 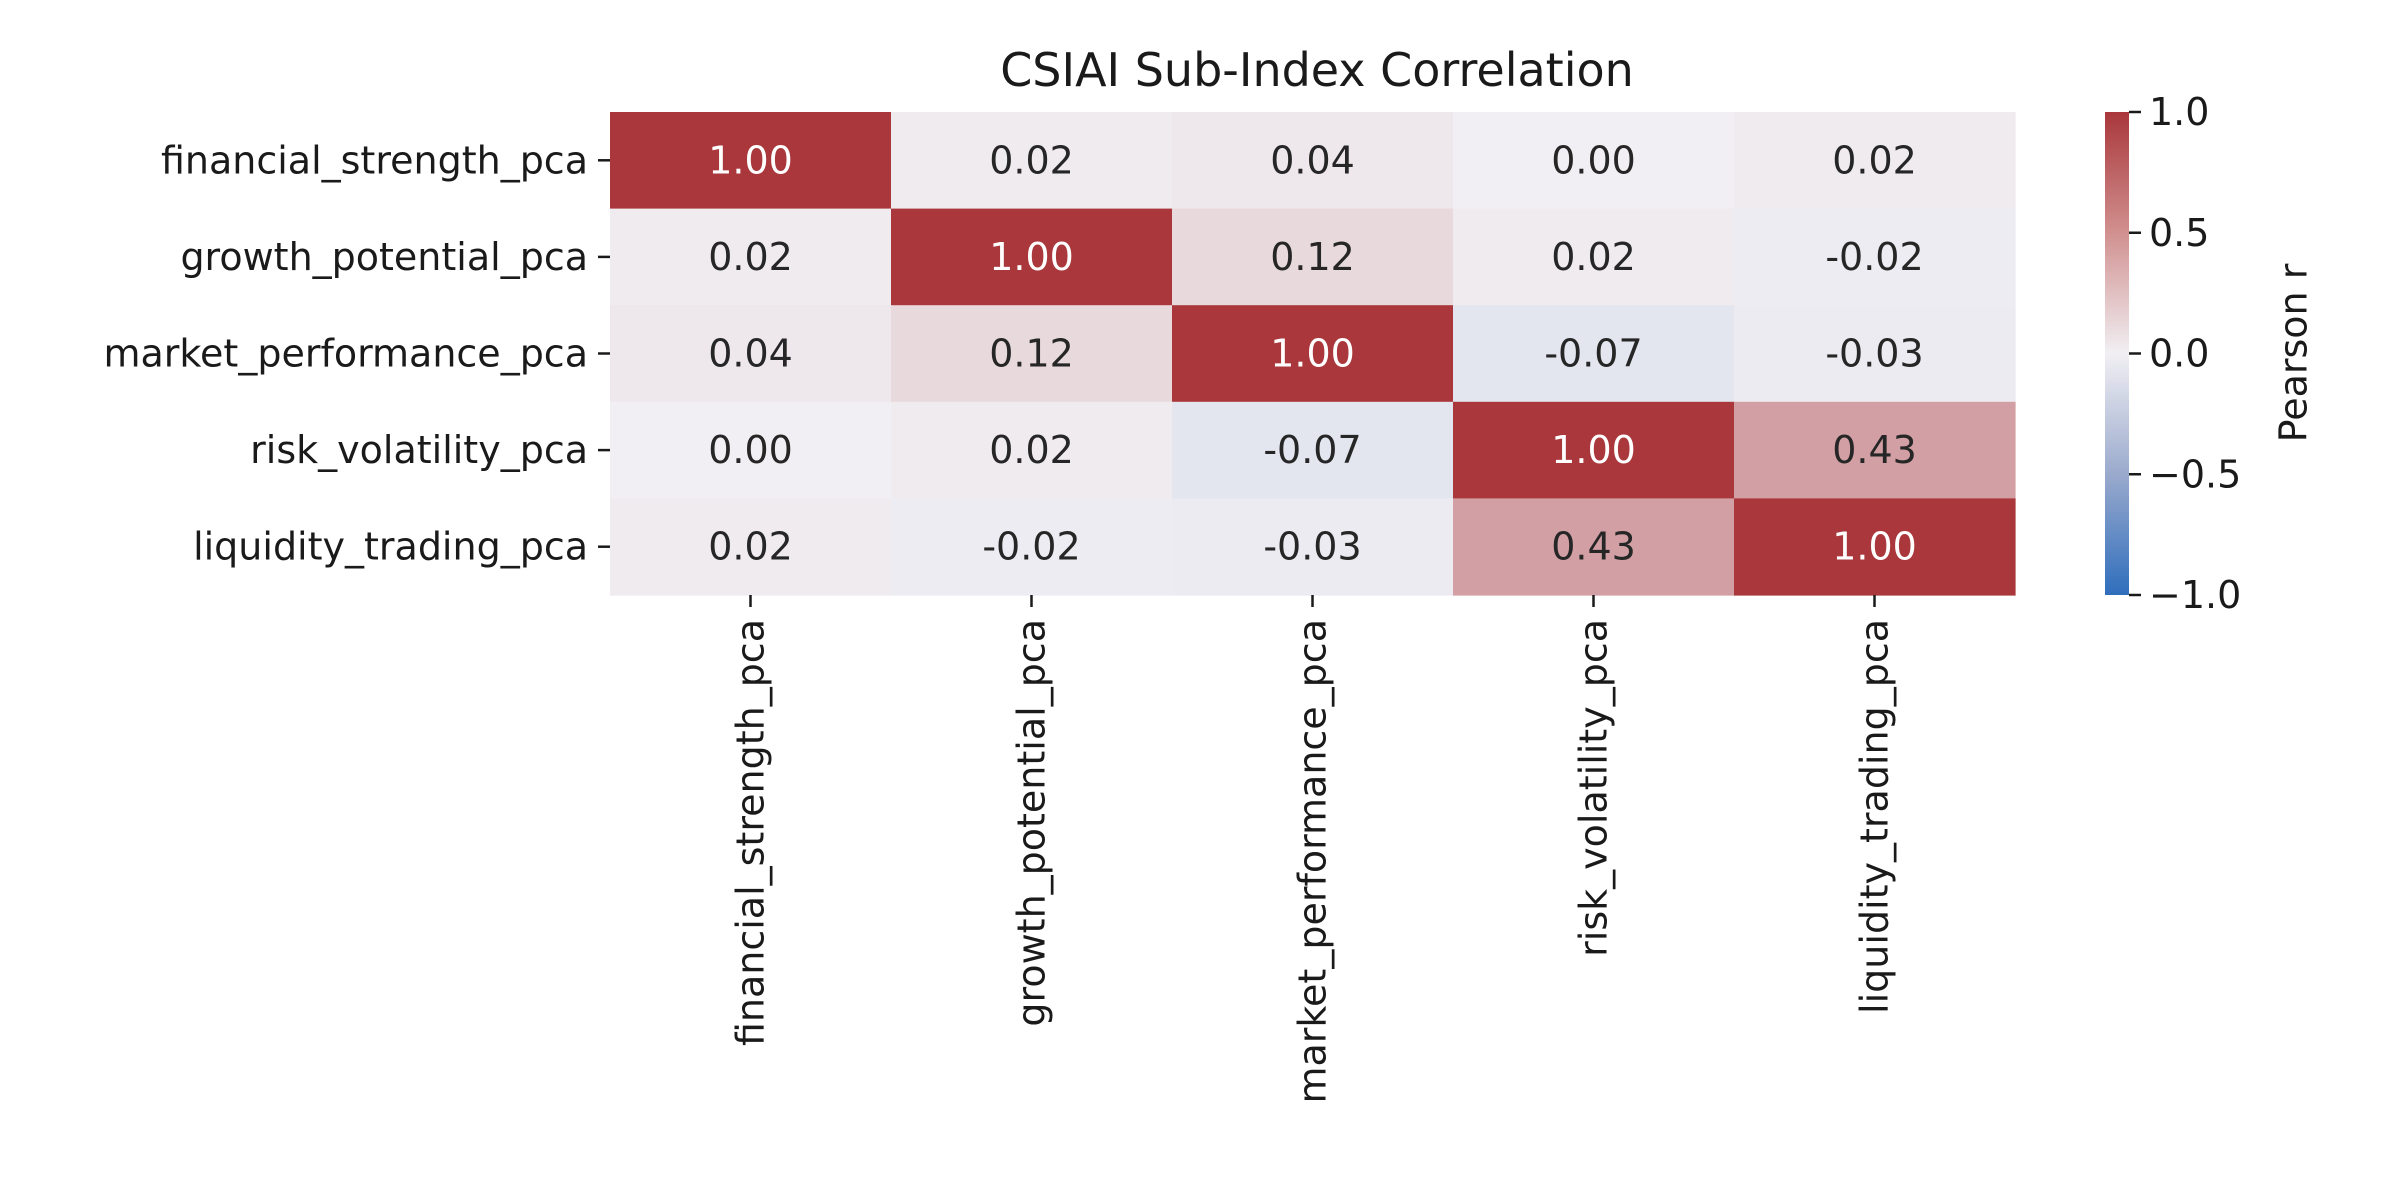 What do you see at coordinates (2179, 112) in the screenshot?
I see `colorbar-tick-label: 1.0` at bounding box center [2179, 112].